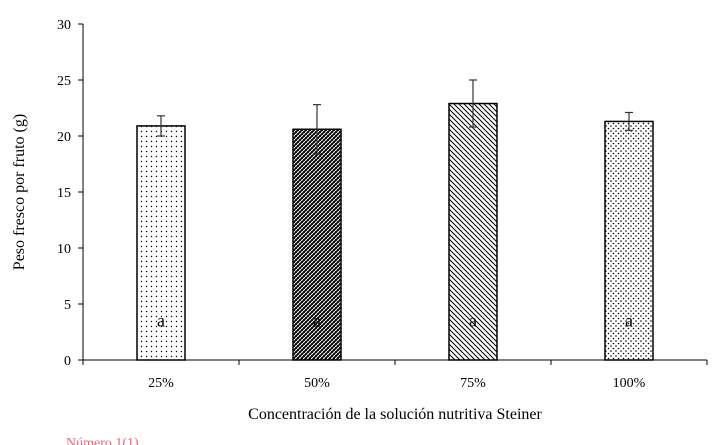 This screenshot has height=445, width=719. I want to click on y-tick-label: 25, so click(64, 81).